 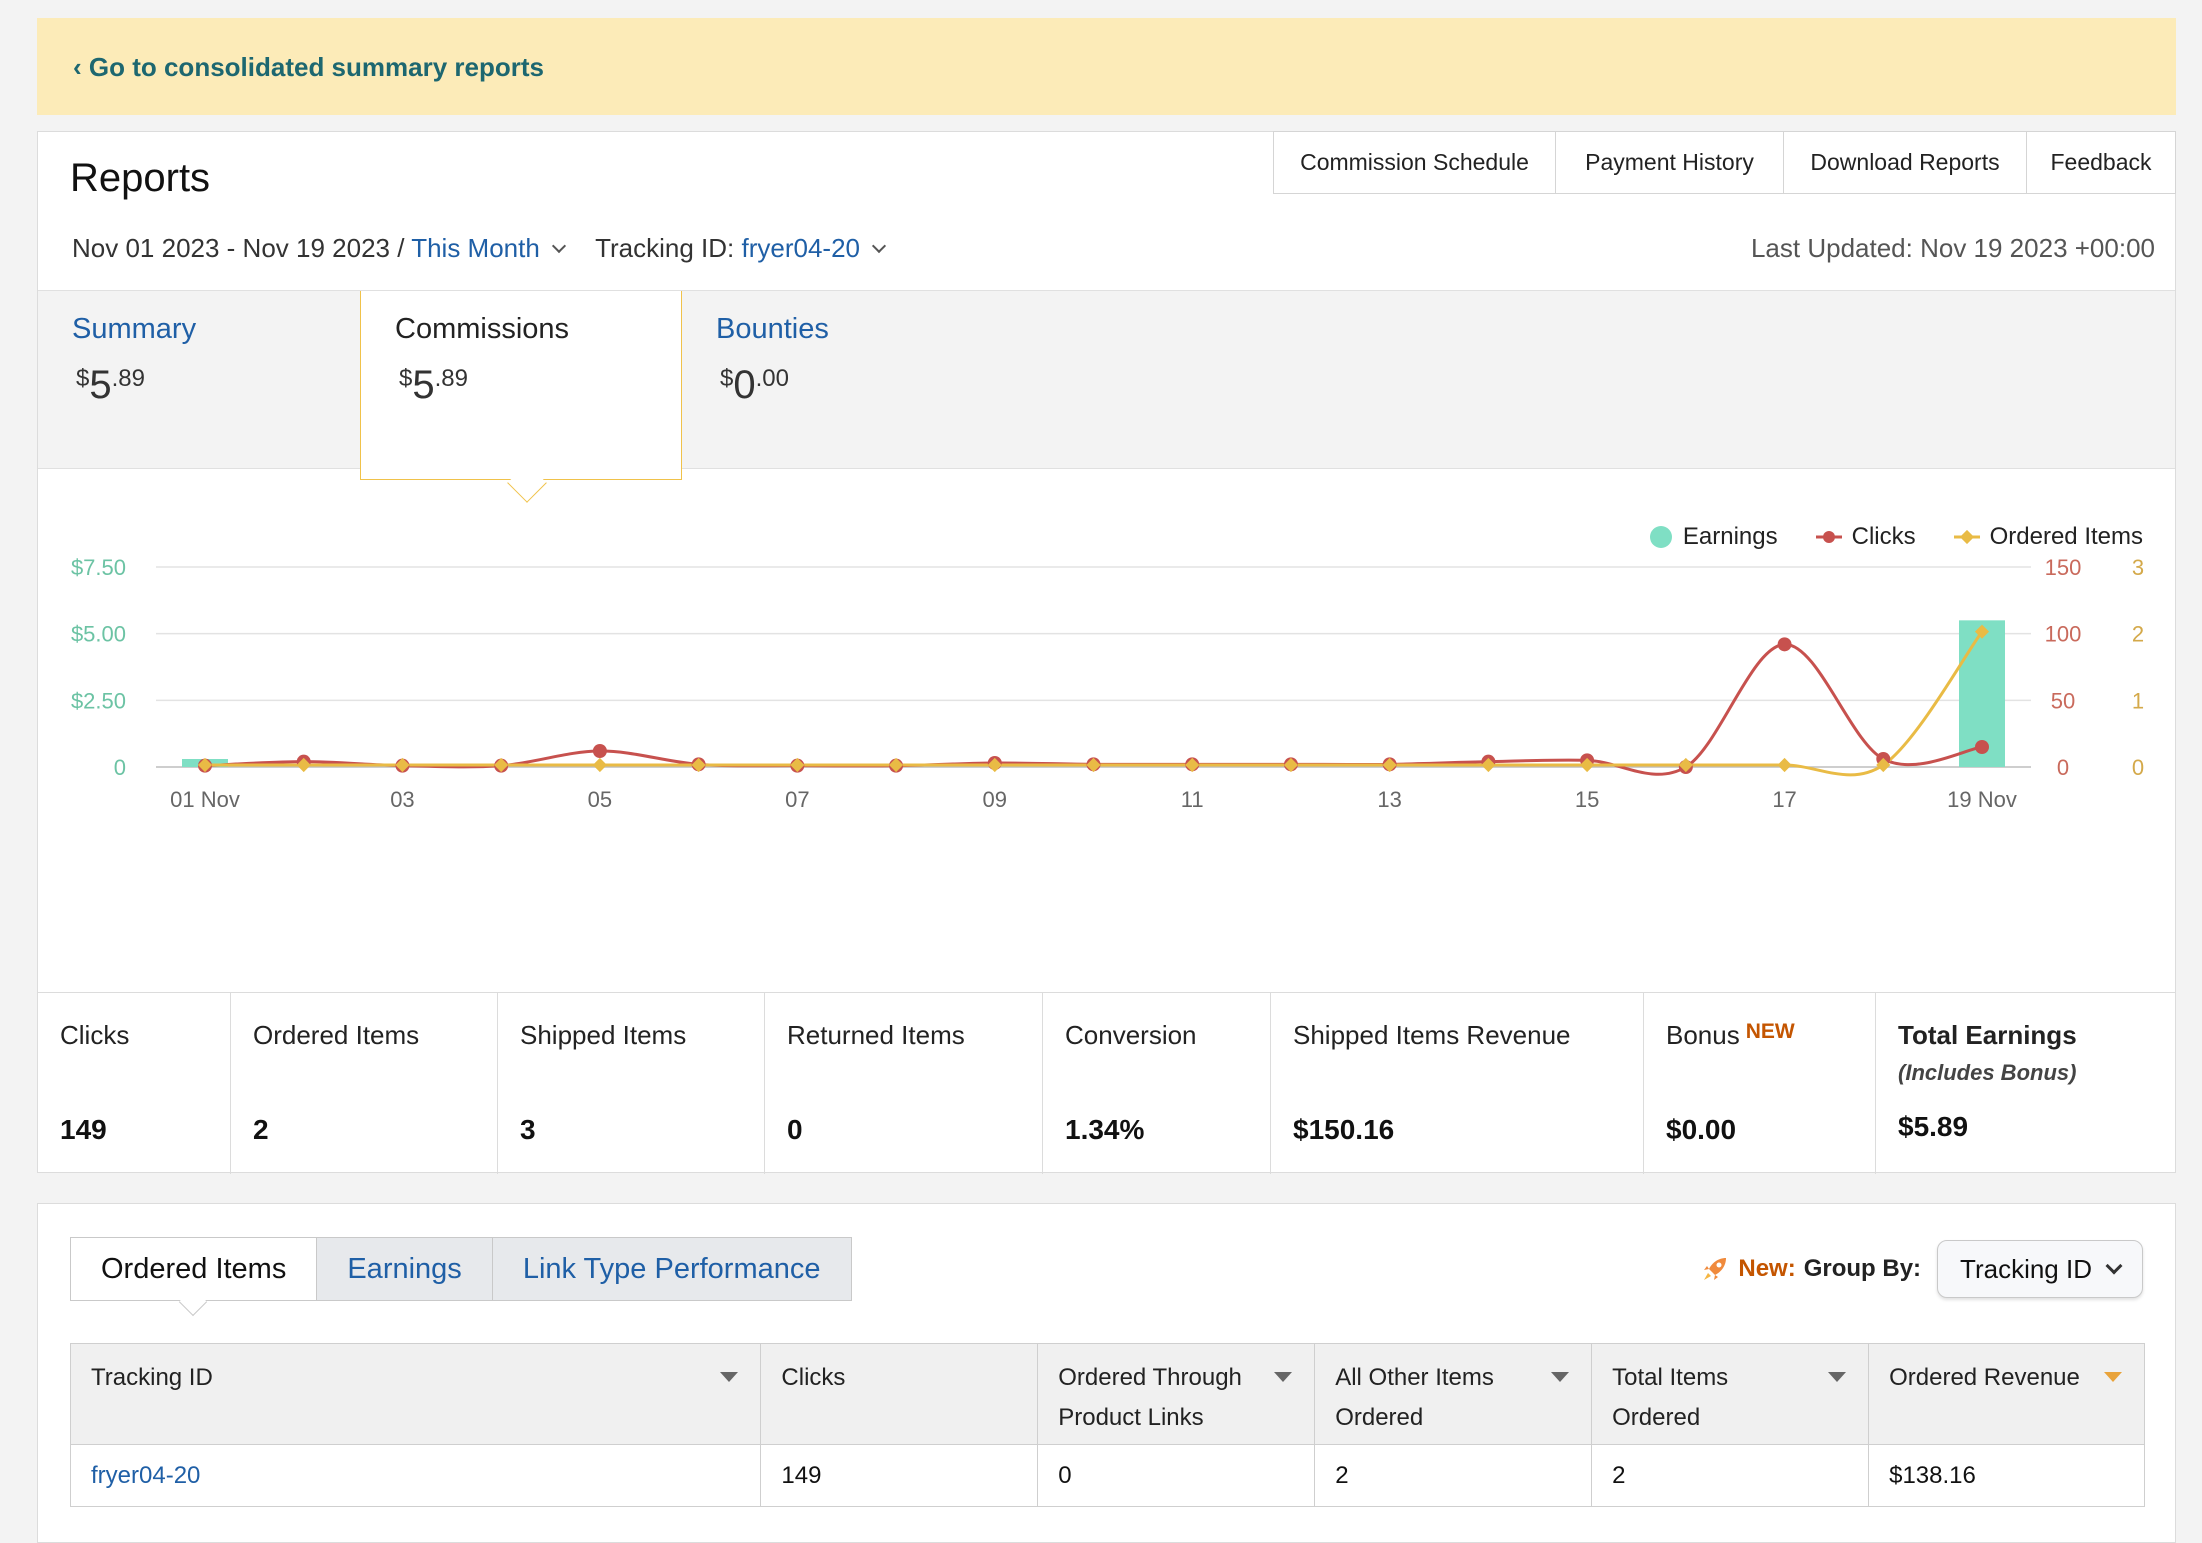 What do you see at coordinates (631, 1083) in the screenshot?
I see `metric-shipped-items: Shipped Items 3` at bounding box center [631, 1083].